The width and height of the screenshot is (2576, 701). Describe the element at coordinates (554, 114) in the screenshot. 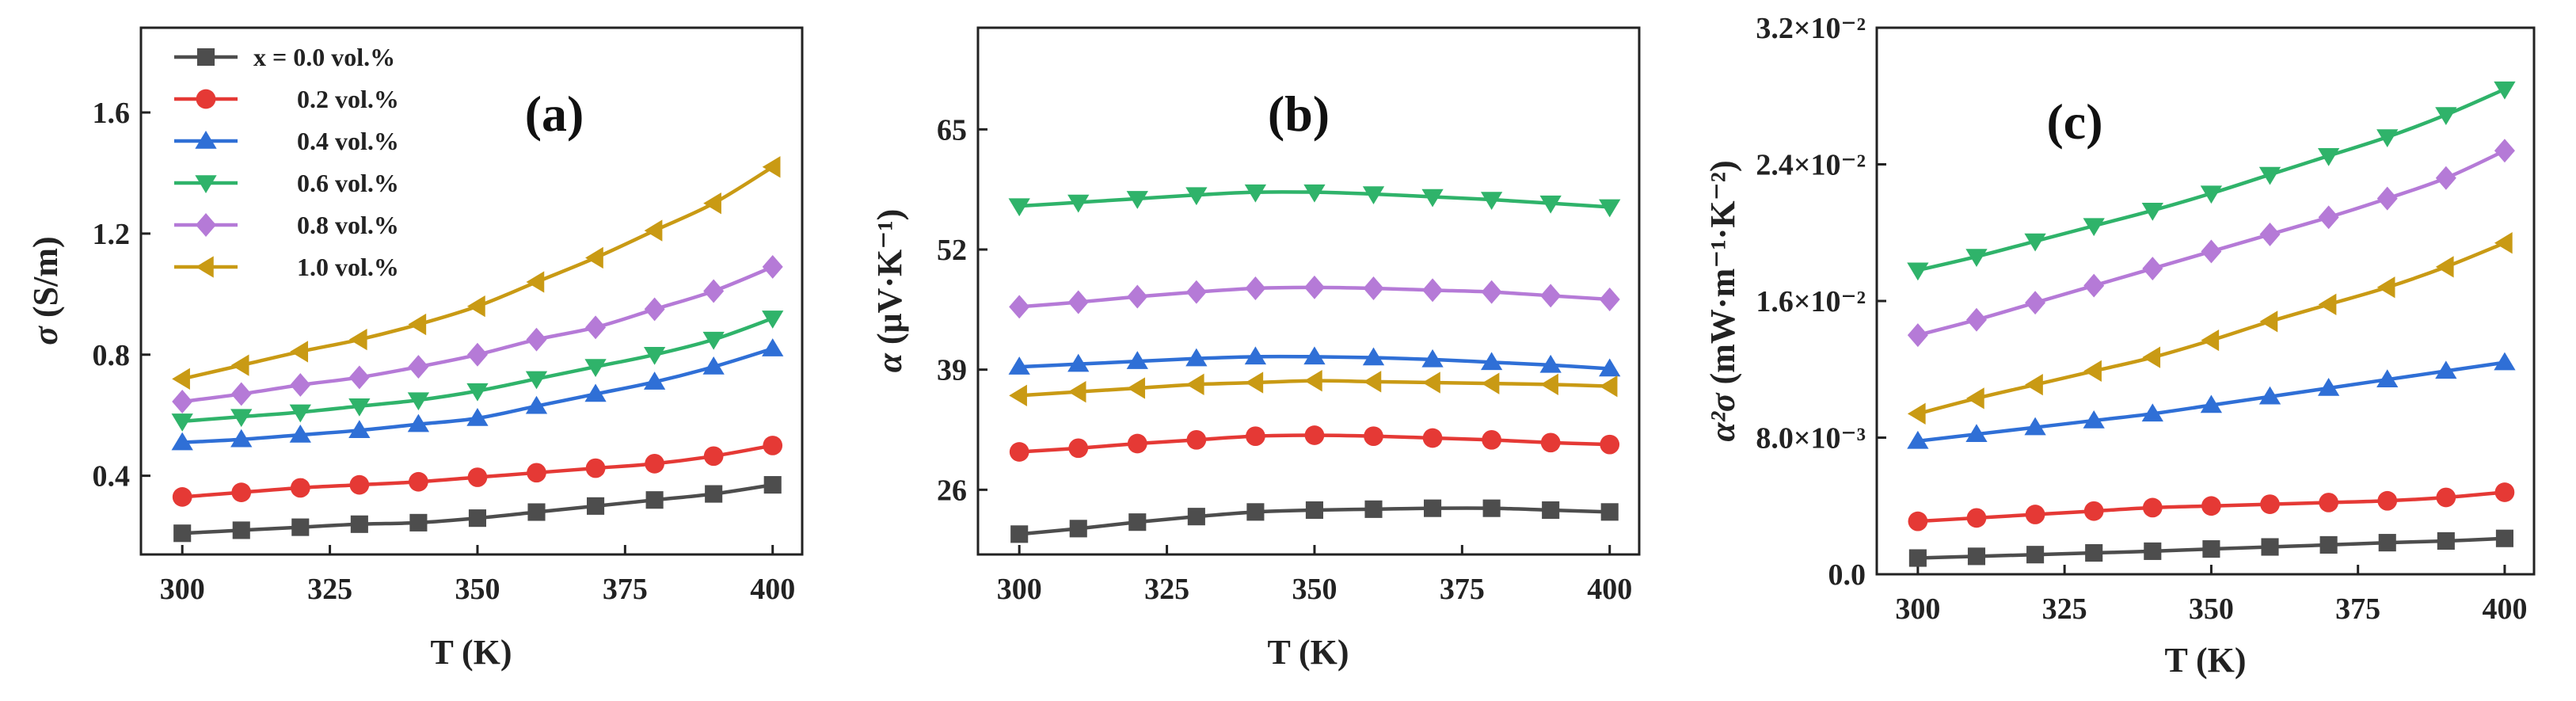

I see `panel-a-label: (a)` at that location.